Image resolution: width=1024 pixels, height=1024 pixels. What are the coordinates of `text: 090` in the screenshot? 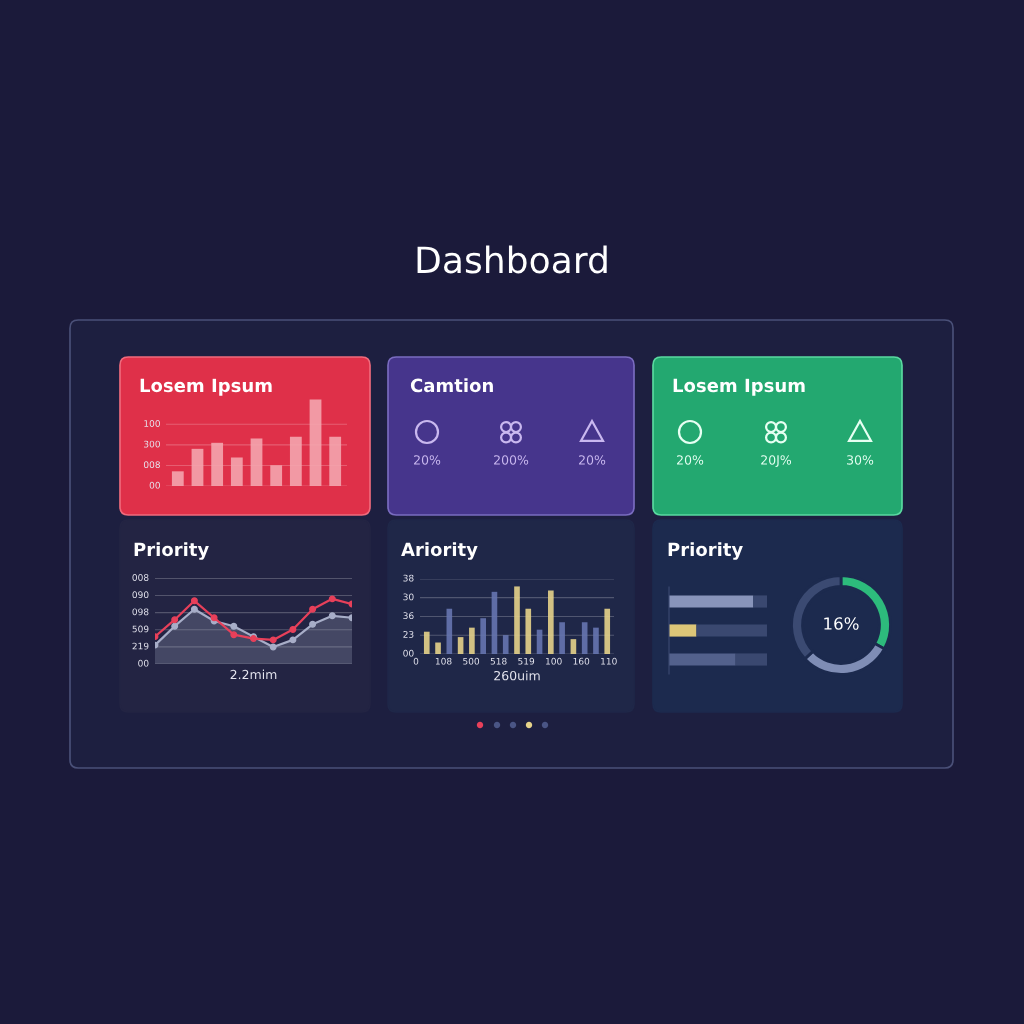 It's located at (140, 595).